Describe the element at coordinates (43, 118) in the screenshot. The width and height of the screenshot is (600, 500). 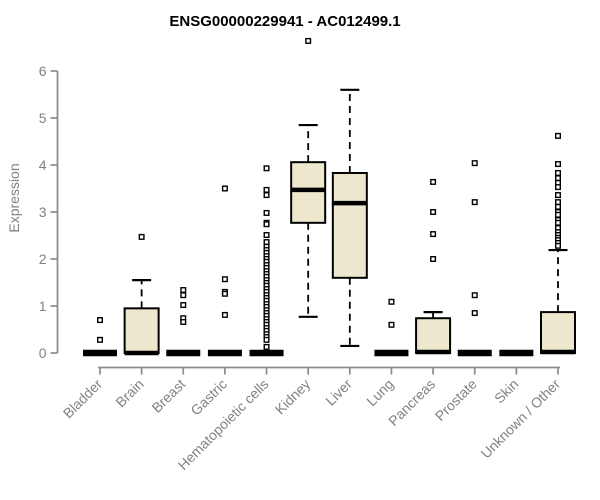
I see `y-tick-label: 5` at that location.